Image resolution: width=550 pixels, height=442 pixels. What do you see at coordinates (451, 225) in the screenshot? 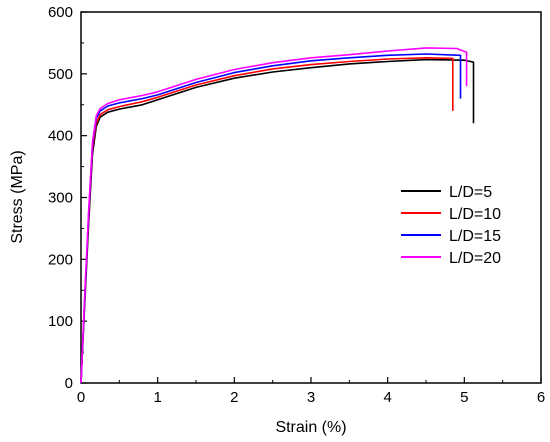
I see `legend: L/D=5 L/D=10 L/D=15 L/D=20` at bounding box center [451, 225].